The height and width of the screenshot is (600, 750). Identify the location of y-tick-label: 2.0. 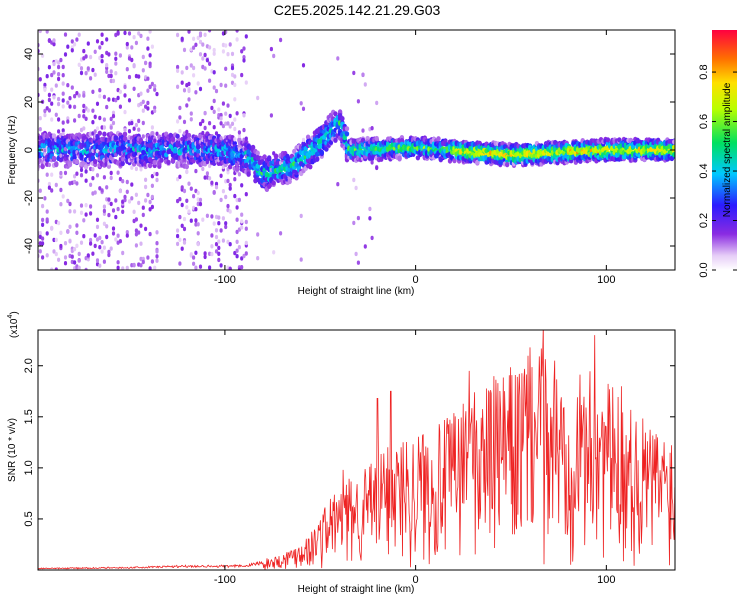
(29, 365).